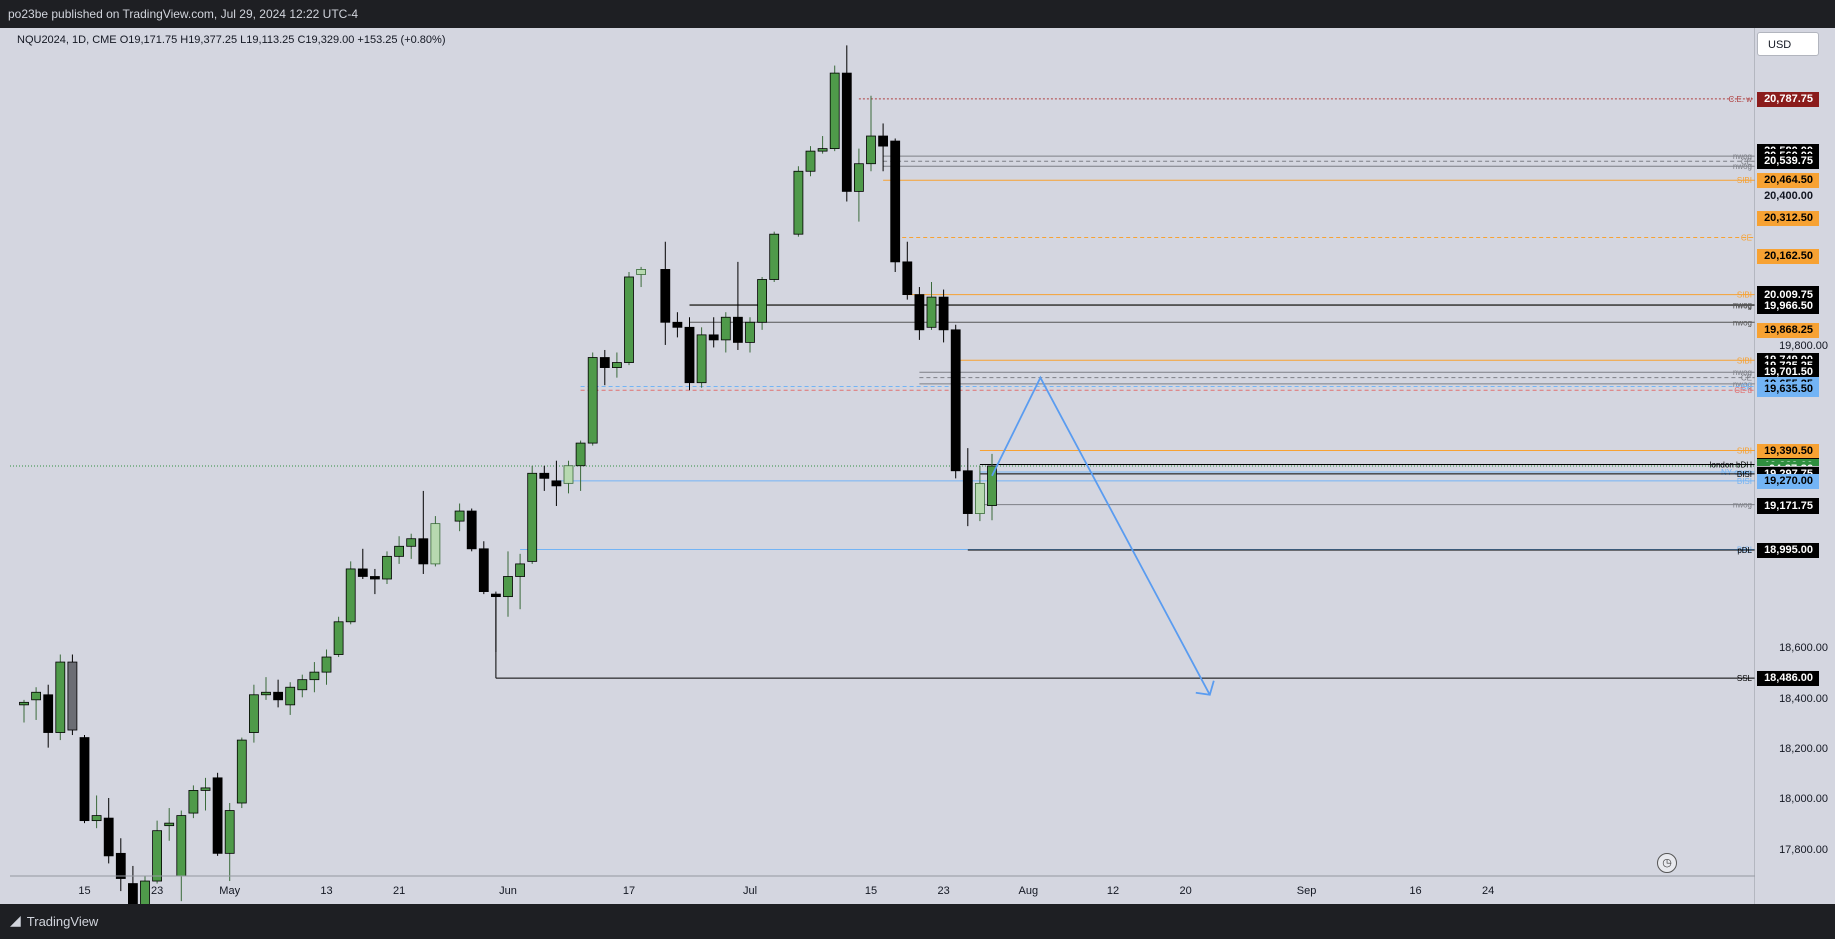 The height and width of the screenshot is (939, 1835). Describe the element at coordinates (1101, 535) in the screenshot. I see `projection-path` at that location.